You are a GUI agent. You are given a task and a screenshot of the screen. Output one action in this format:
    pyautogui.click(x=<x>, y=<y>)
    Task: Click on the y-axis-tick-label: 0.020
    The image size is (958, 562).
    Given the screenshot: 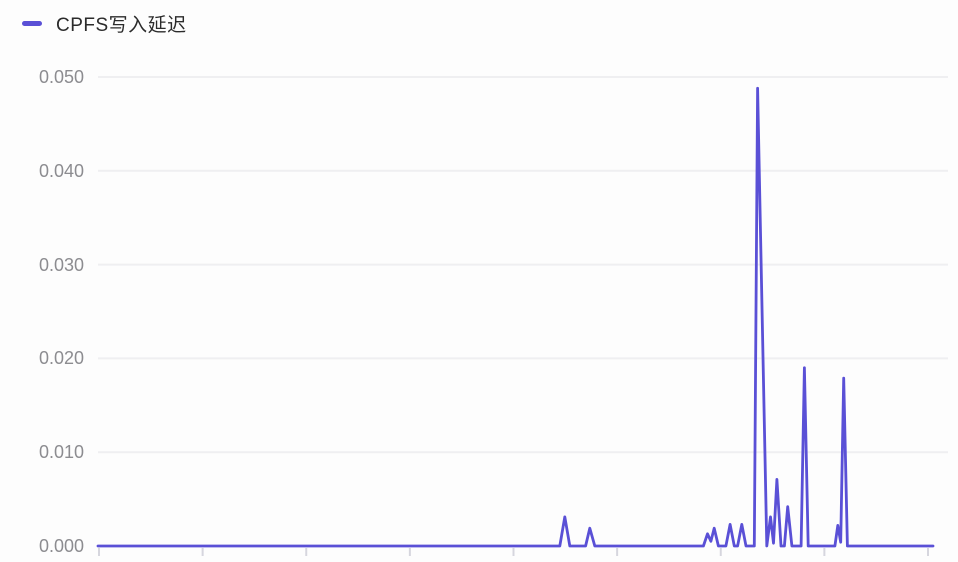 What is the action you would take?
    pyautogui.click(x=61, y=358)
    